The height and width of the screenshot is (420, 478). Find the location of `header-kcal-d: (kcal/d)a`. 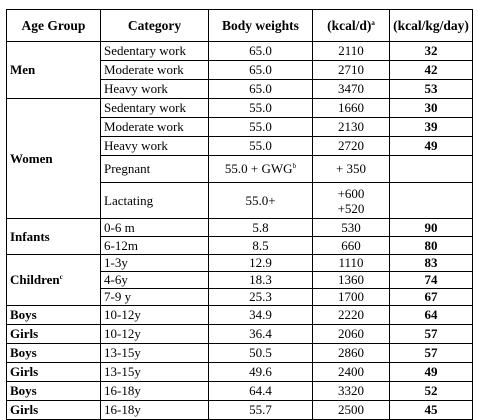

header-kcal-d: (kcal/d)a is located at coordinates (351, 25).